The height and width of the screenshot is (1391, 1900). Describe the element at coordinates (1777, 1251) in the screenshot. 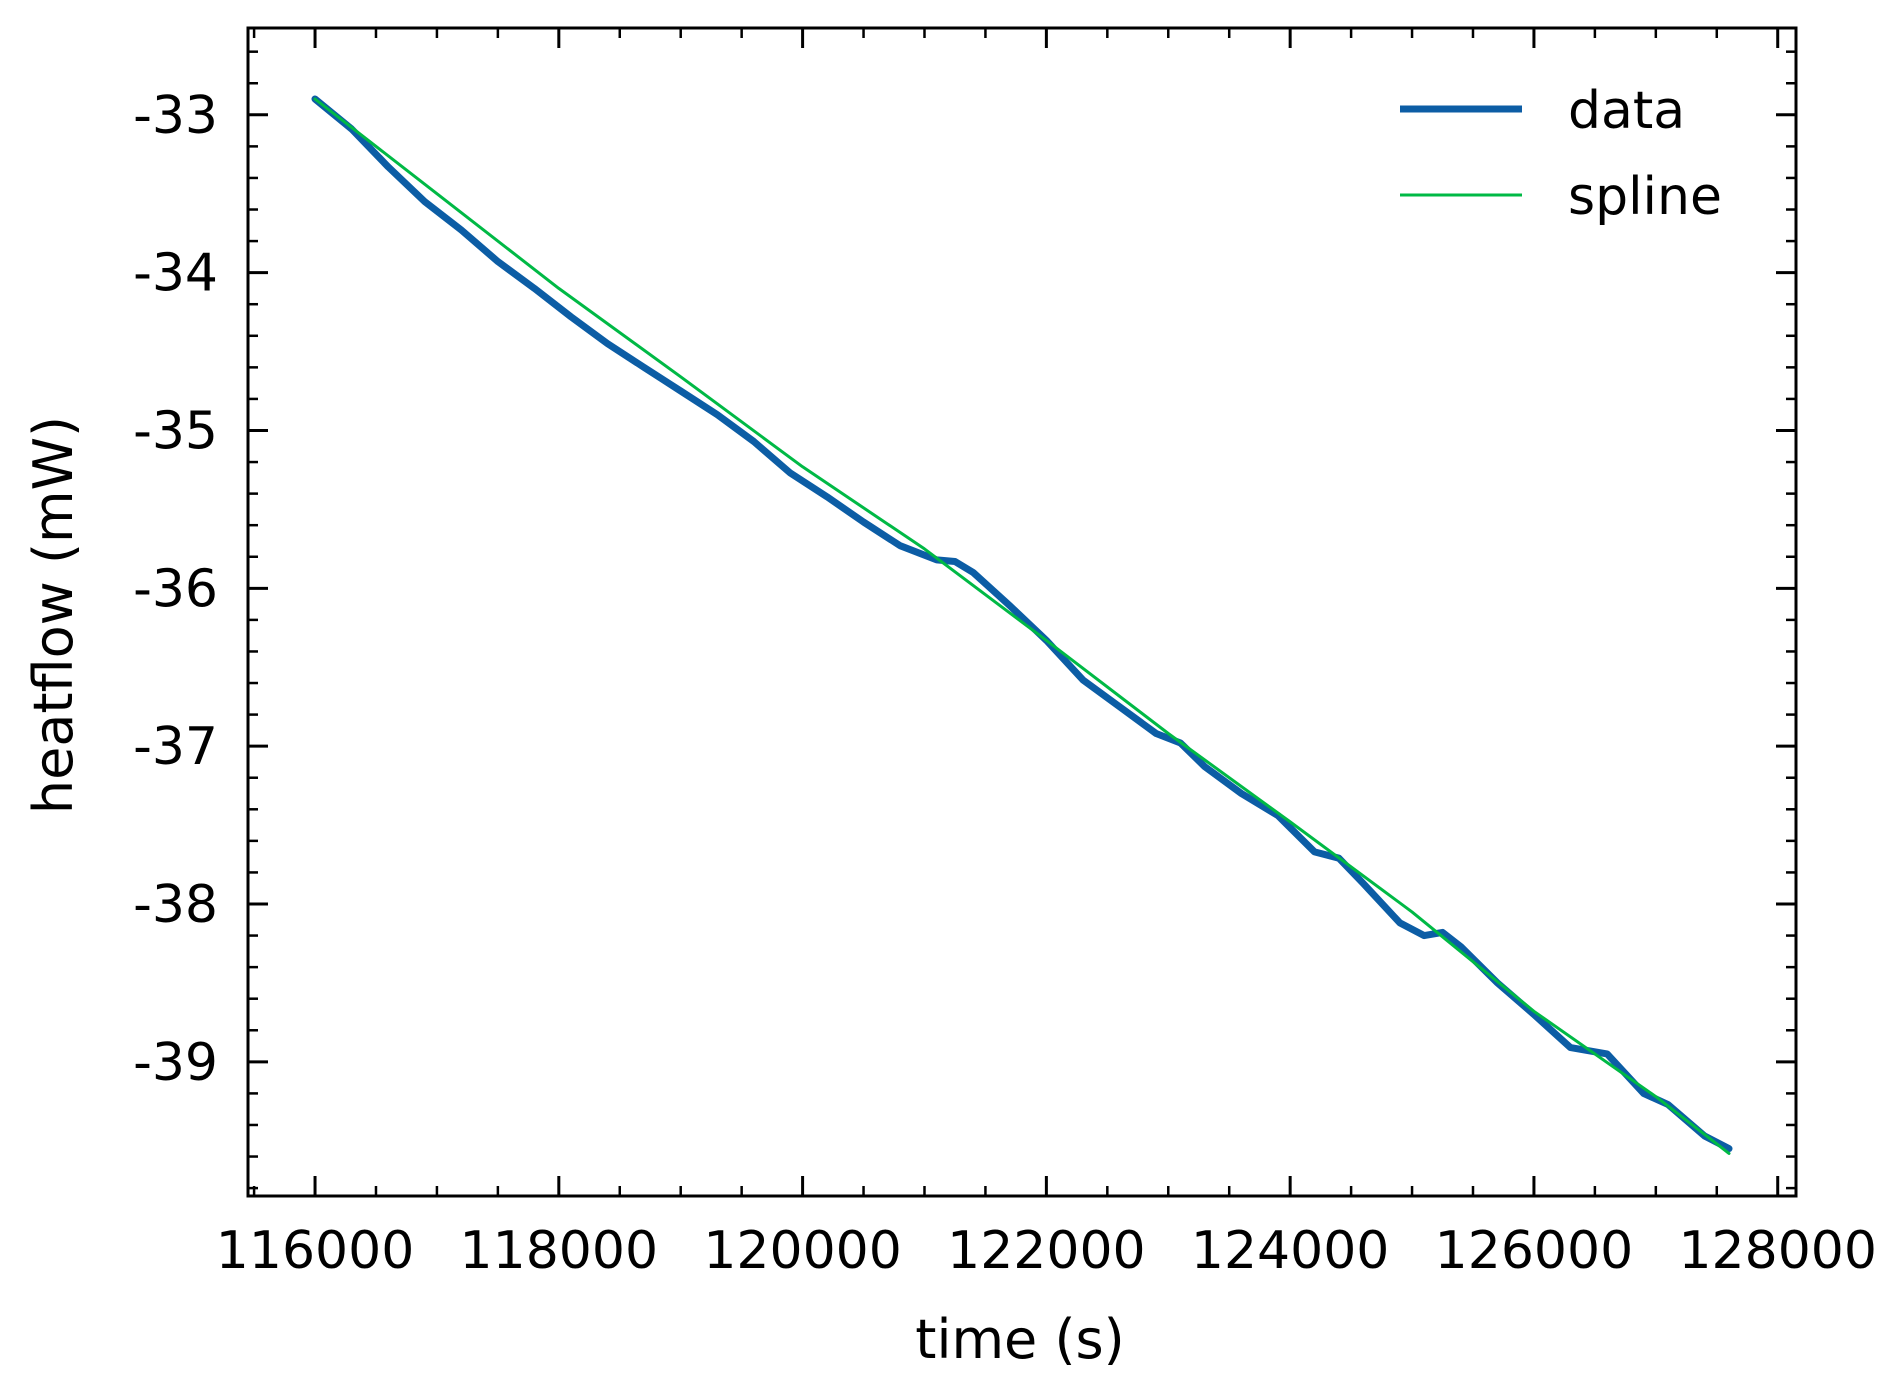

I see `x-tick-label: 128000` at that location.